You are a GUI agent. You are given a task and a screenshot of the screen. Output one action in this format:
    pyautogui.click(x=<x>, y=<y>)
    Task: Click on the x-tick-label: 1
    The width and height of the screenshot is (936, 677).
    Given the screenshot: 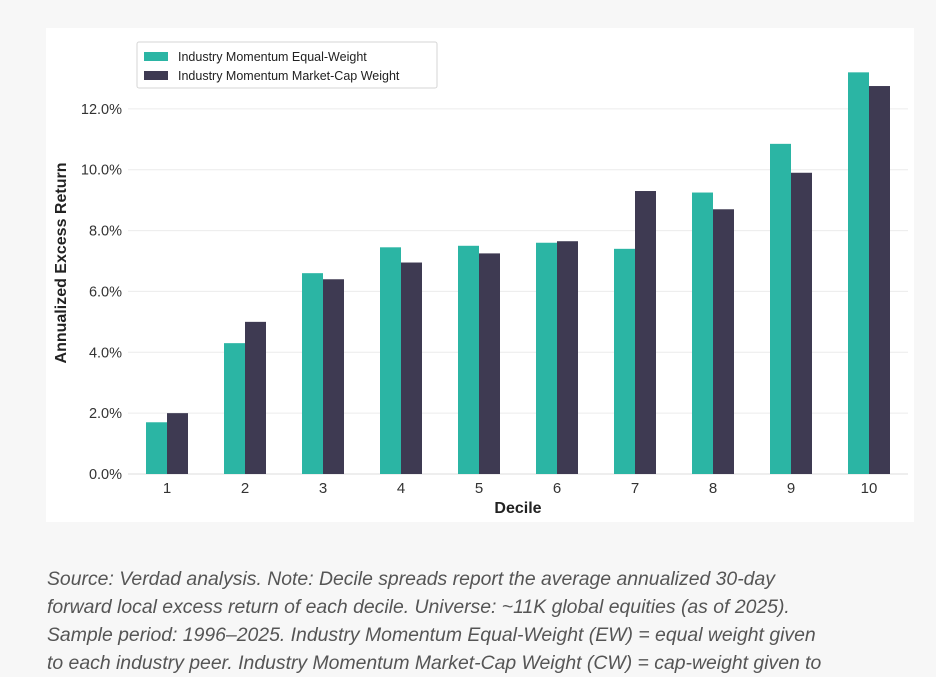 What is the action you would take?
    pyautogui.click(x=167, y=488)
    